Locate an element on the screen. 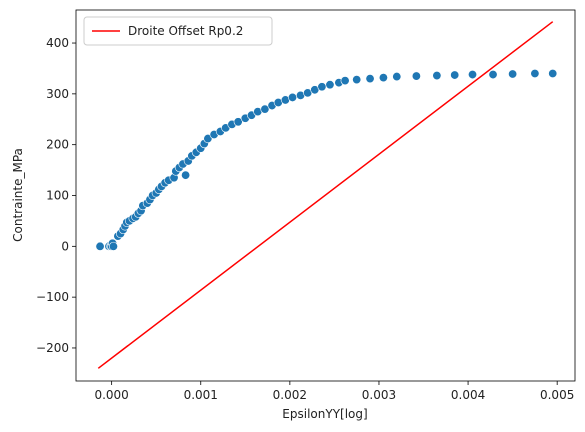 The image size is (585, 432). y-tick-label: 300 is located at coordinates (57, 94).